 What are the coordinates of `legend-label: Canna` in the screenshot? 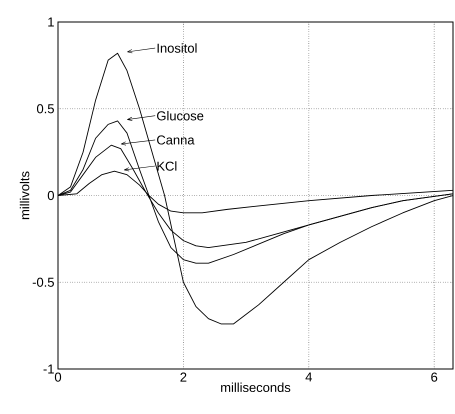 It's located at (176, 140).